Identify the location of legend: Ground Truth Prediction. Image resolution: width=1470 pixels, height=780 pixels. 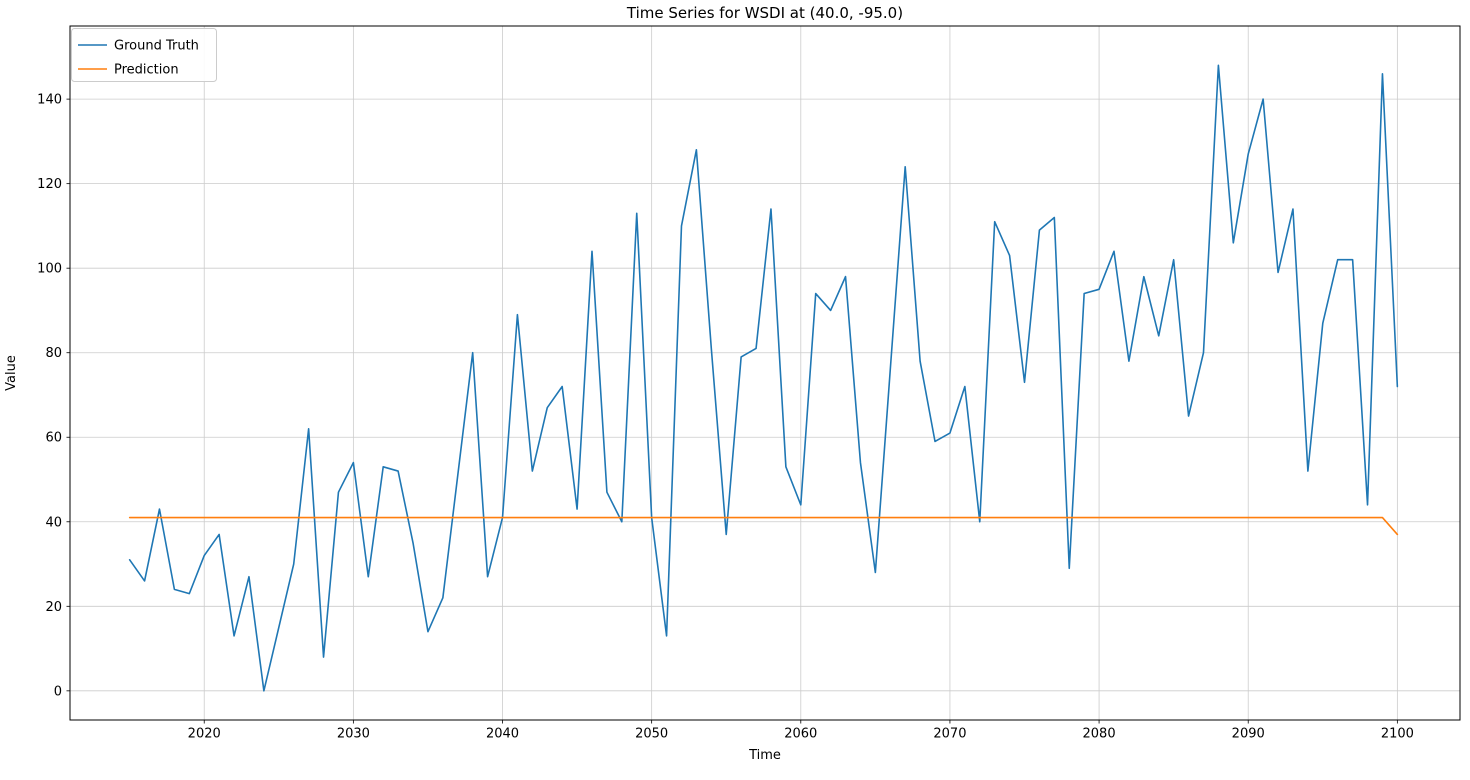
(144, 55).